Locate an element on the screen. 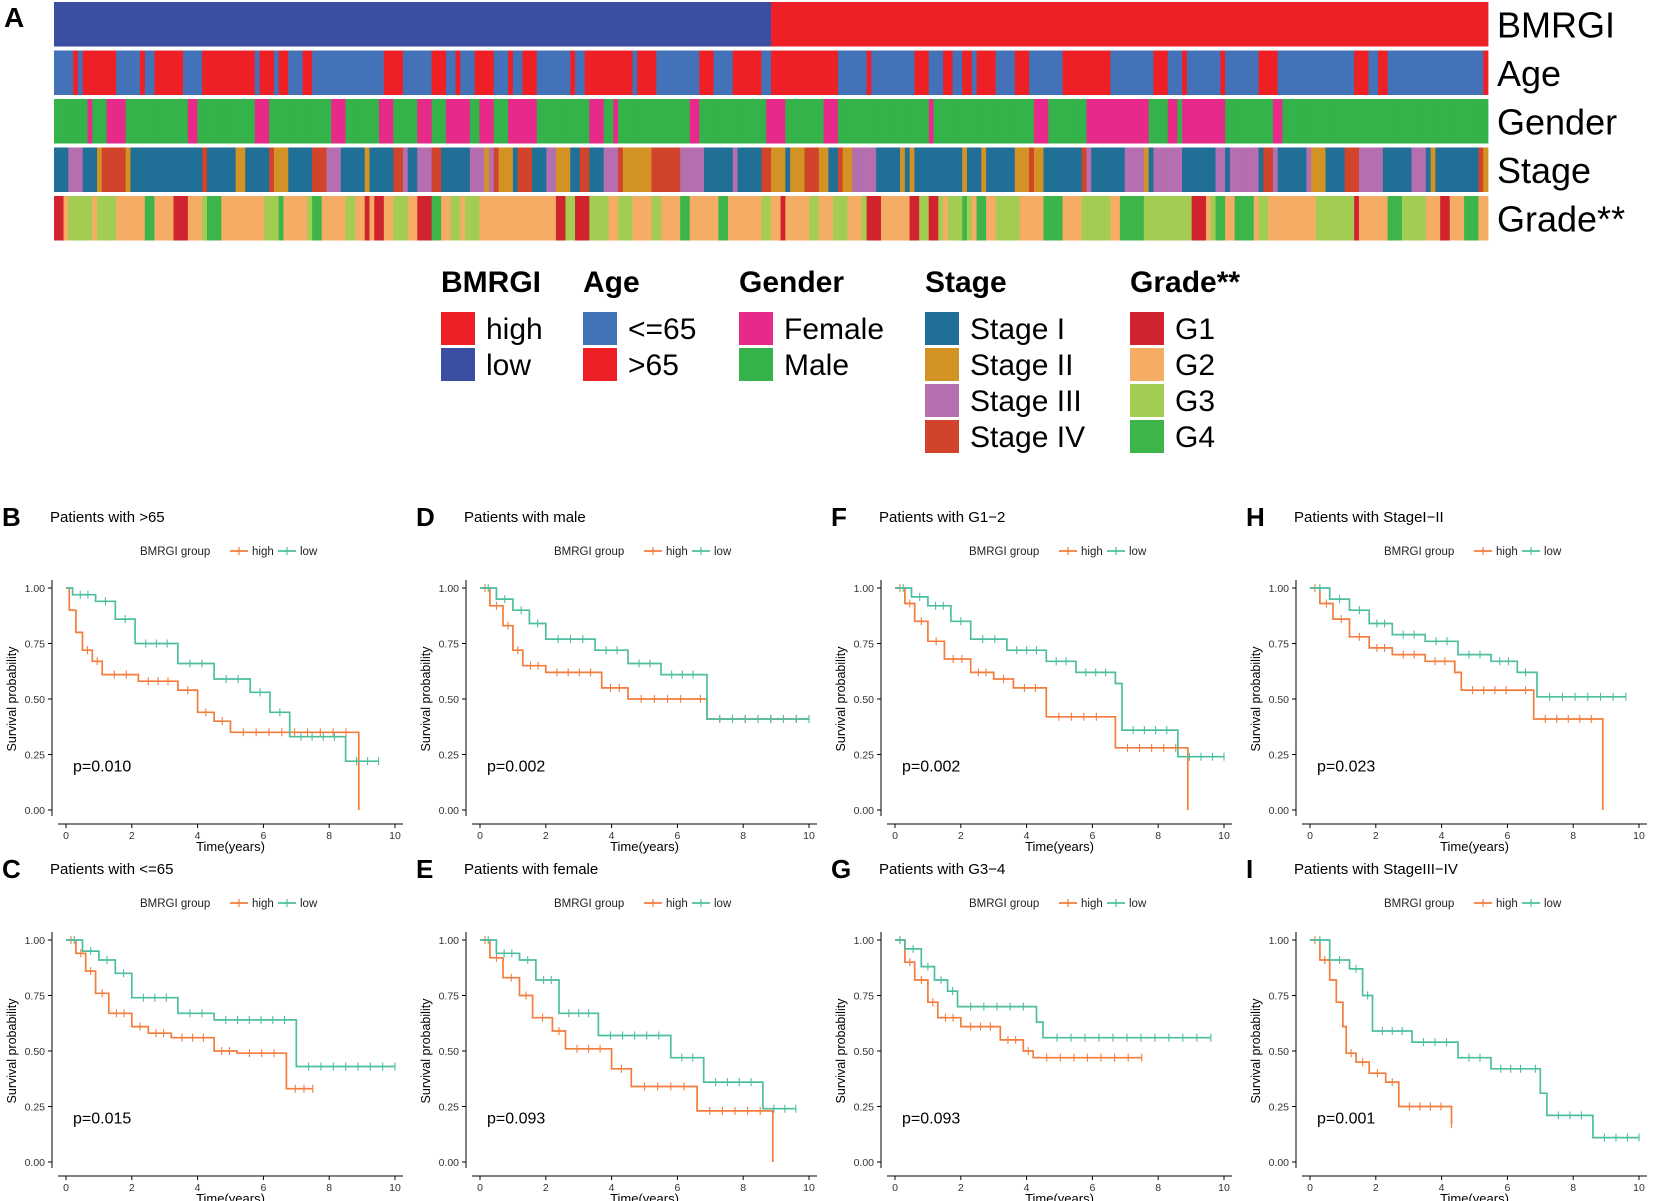 This screenshot has width=1654, height=1201. y-tick-label: 0.00 is located at coordinates (1279, 811).